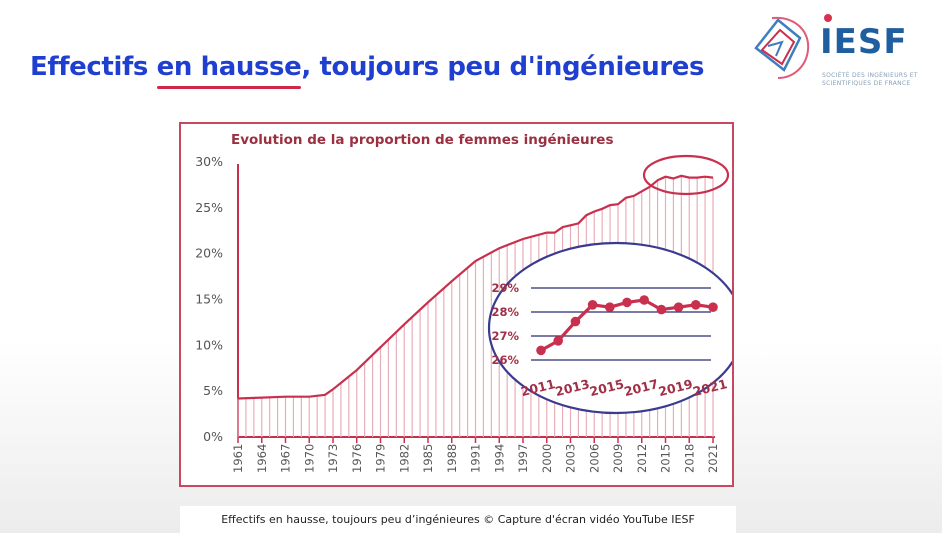  I want to click on y-tick-label: 5%, so click(213, 390).